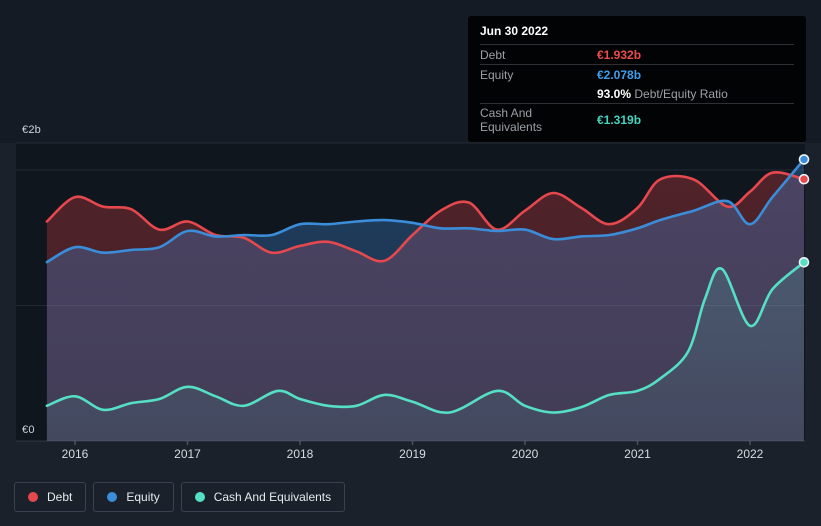  I want to click on x-axis-label-2020: 2020, so click(525, 454).